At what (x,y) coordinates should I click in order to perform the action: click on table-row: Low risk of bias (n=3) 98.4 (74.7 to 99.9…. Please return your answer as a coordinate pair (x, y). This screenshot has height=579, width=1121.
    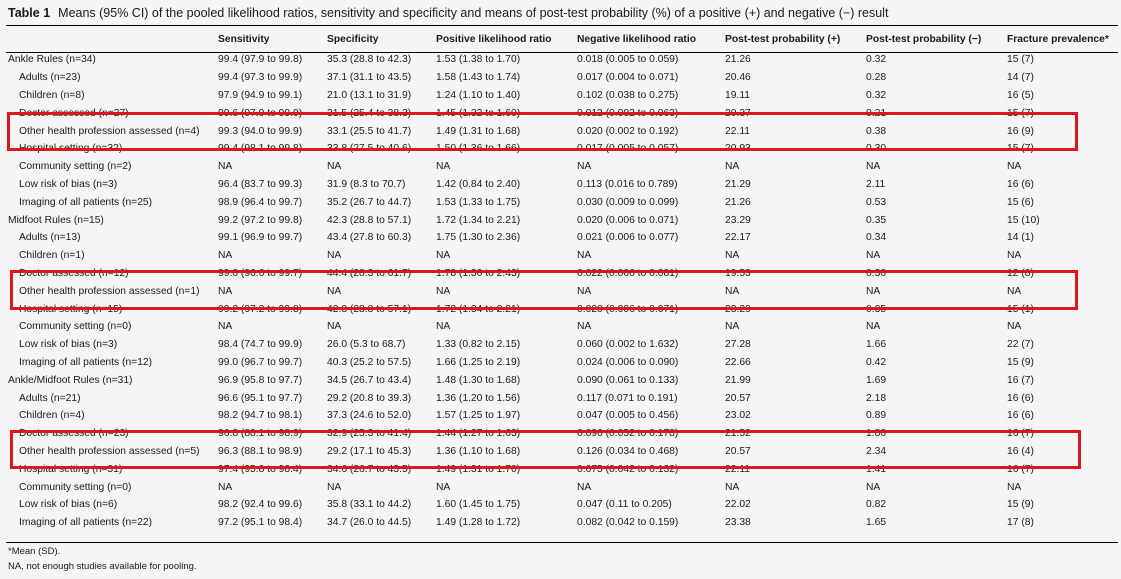
    Looking at the image, I should click on (562, 345).